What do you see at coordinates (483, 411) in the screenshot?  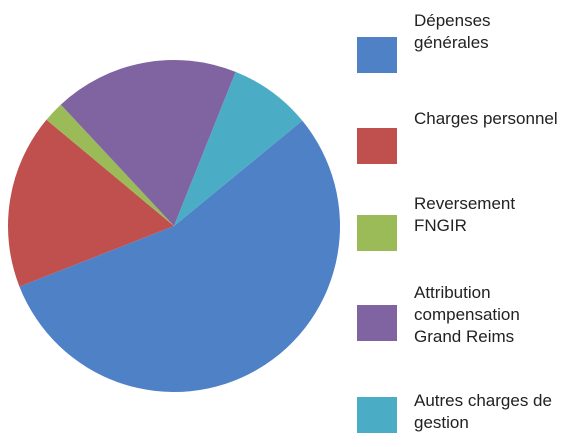 I see `legend-label: Autres charges de gestion` at bounding box center [483, 411].